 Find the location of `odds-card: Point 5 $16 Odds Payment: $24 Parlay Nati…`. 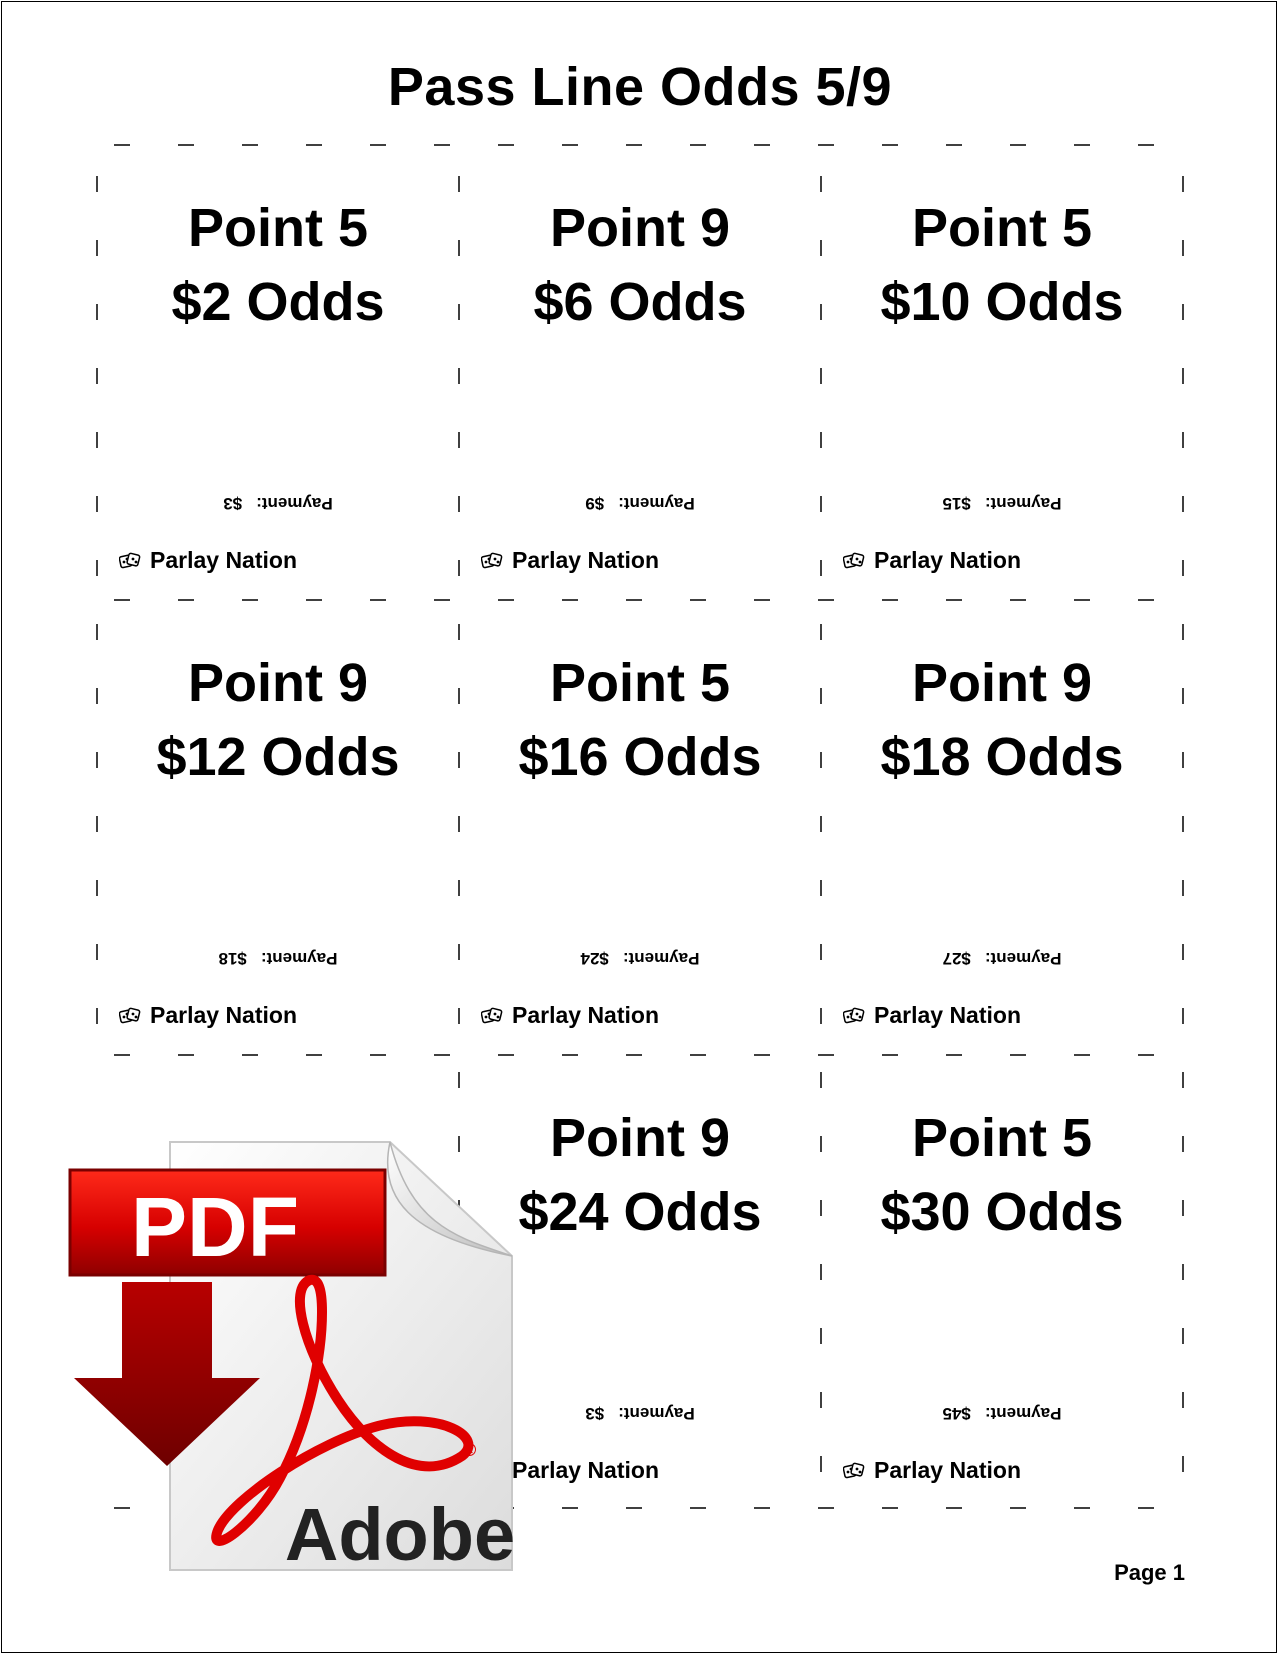

odds-card: Point 5 $16 Odds Payment: $24 Parlay Nati… is located at coordinates (640, 827).